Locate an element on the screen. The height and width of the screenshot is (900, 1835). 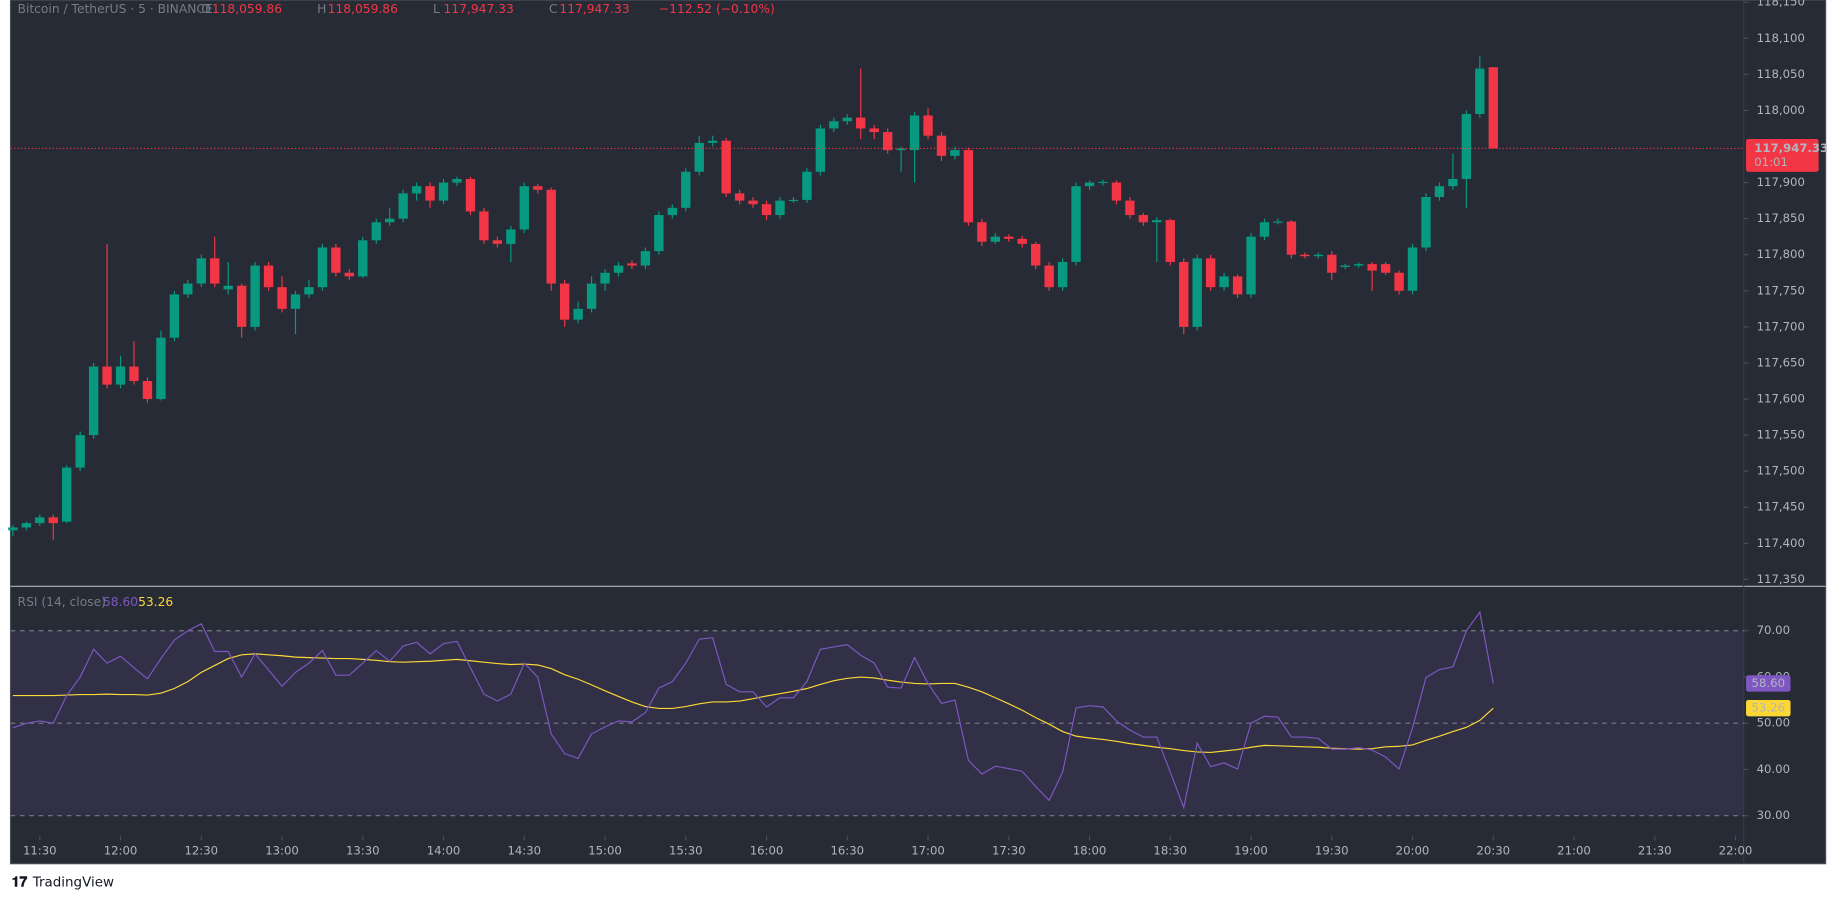
rsi-tick-label: 40.00 is located at coordinates (1773, 769).